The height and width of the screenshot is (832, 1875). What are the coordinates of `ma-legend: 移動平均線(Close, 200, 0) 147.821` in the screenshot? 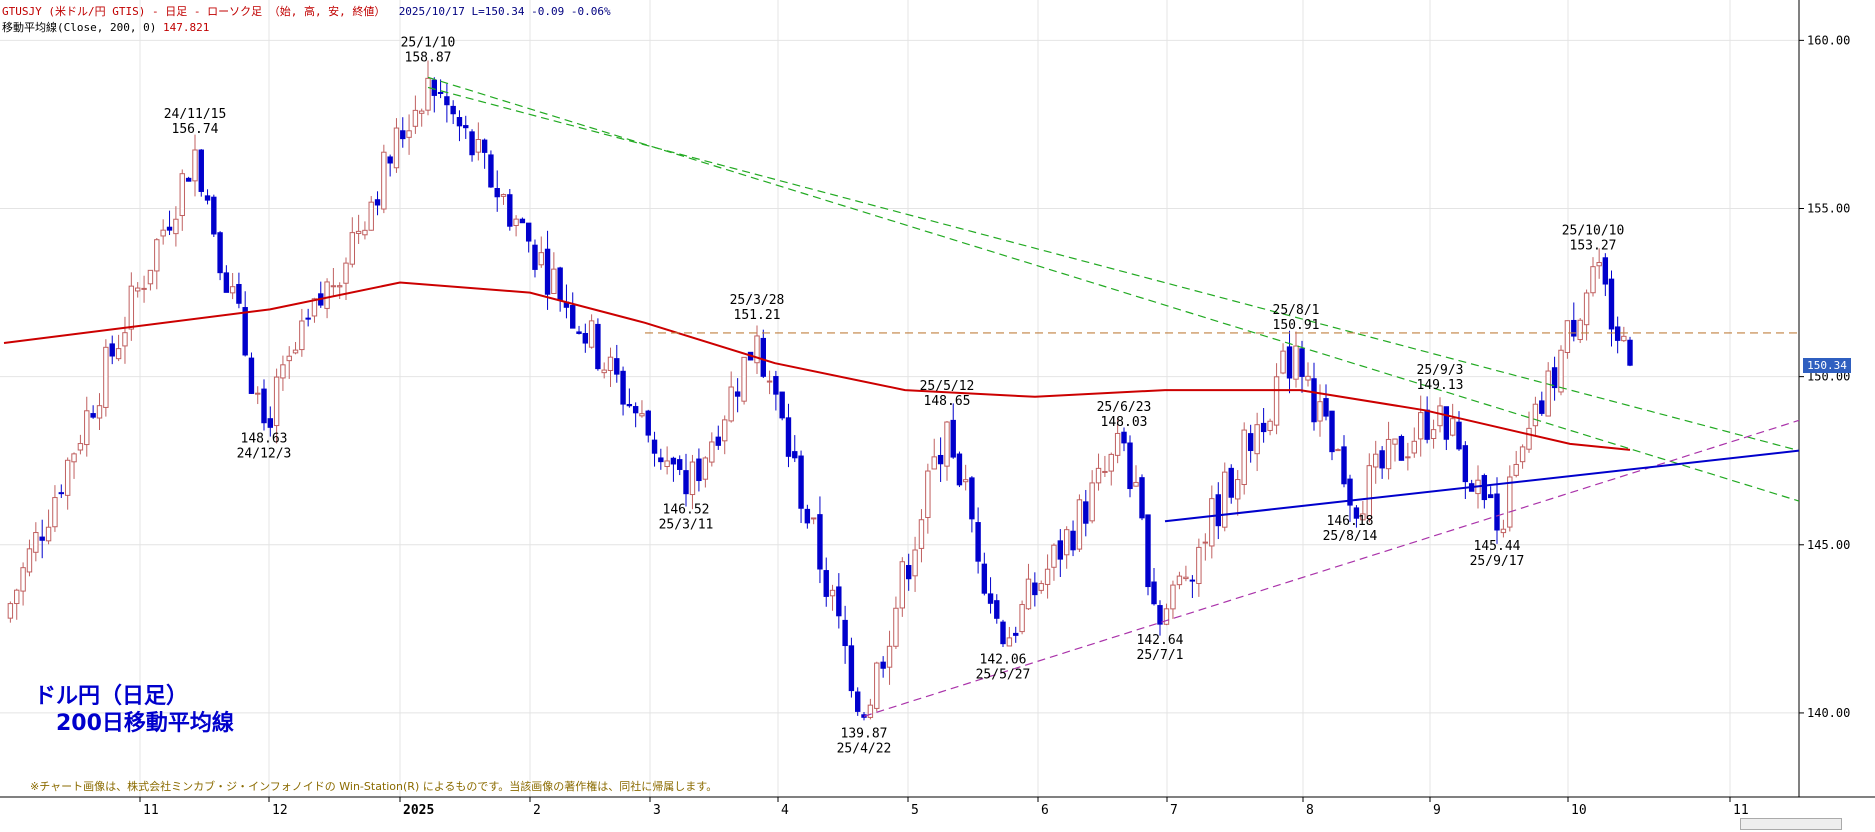 It's located at (105, 27).